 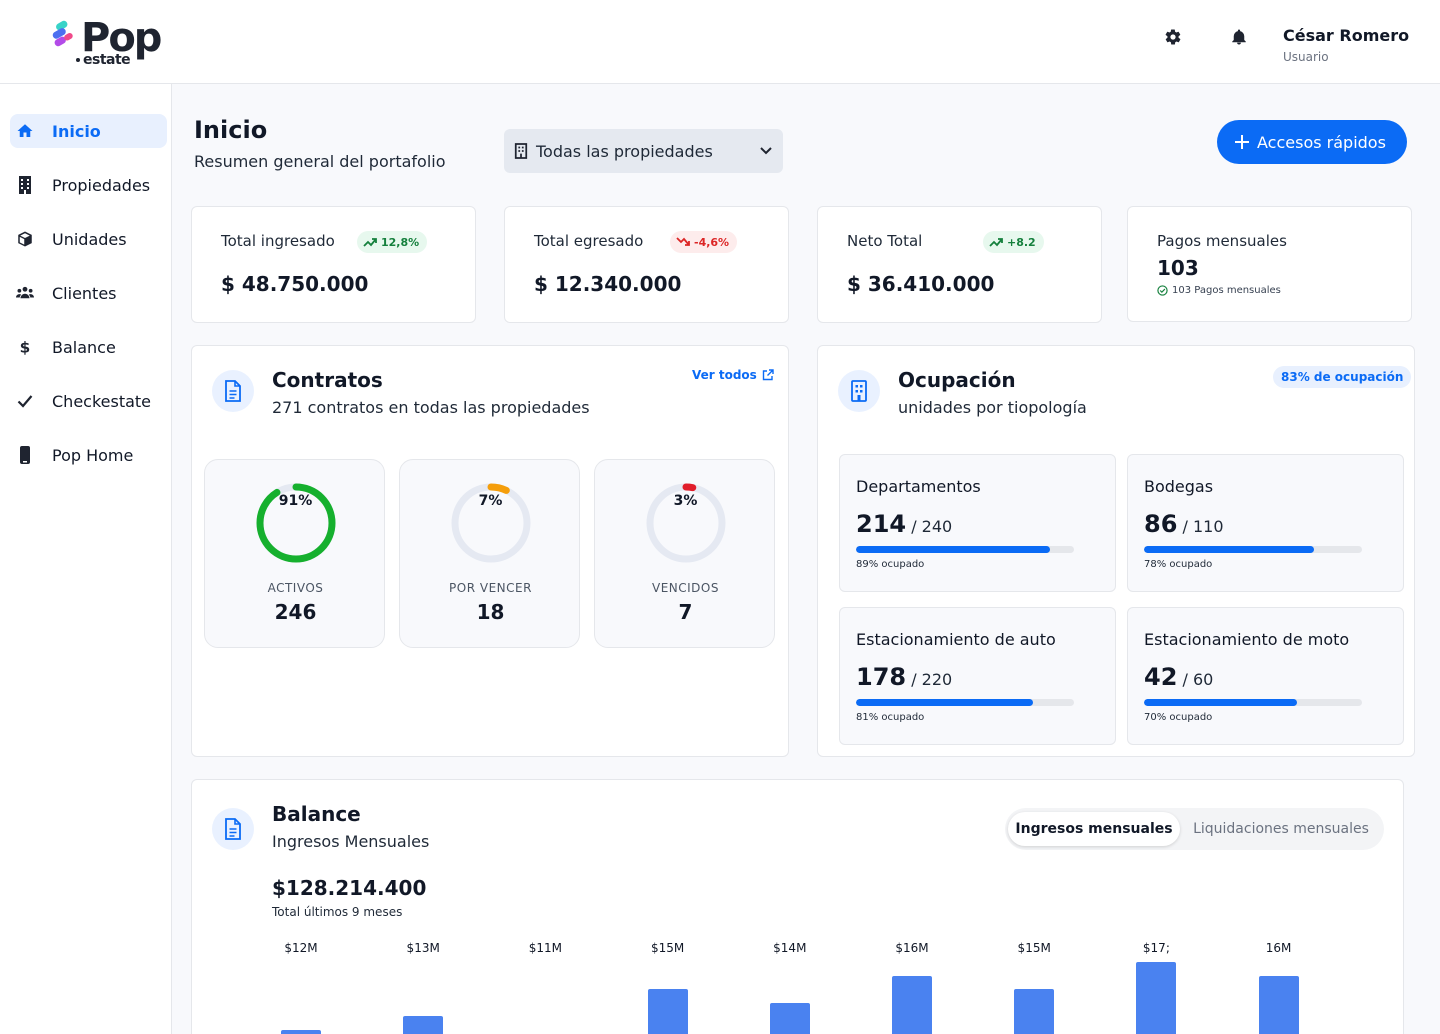 What do you see at coordinates (1342, 377) in the screenshot?
I see `occupancy-badge: 83% de ocupación` at bounding box center [1342, 377].